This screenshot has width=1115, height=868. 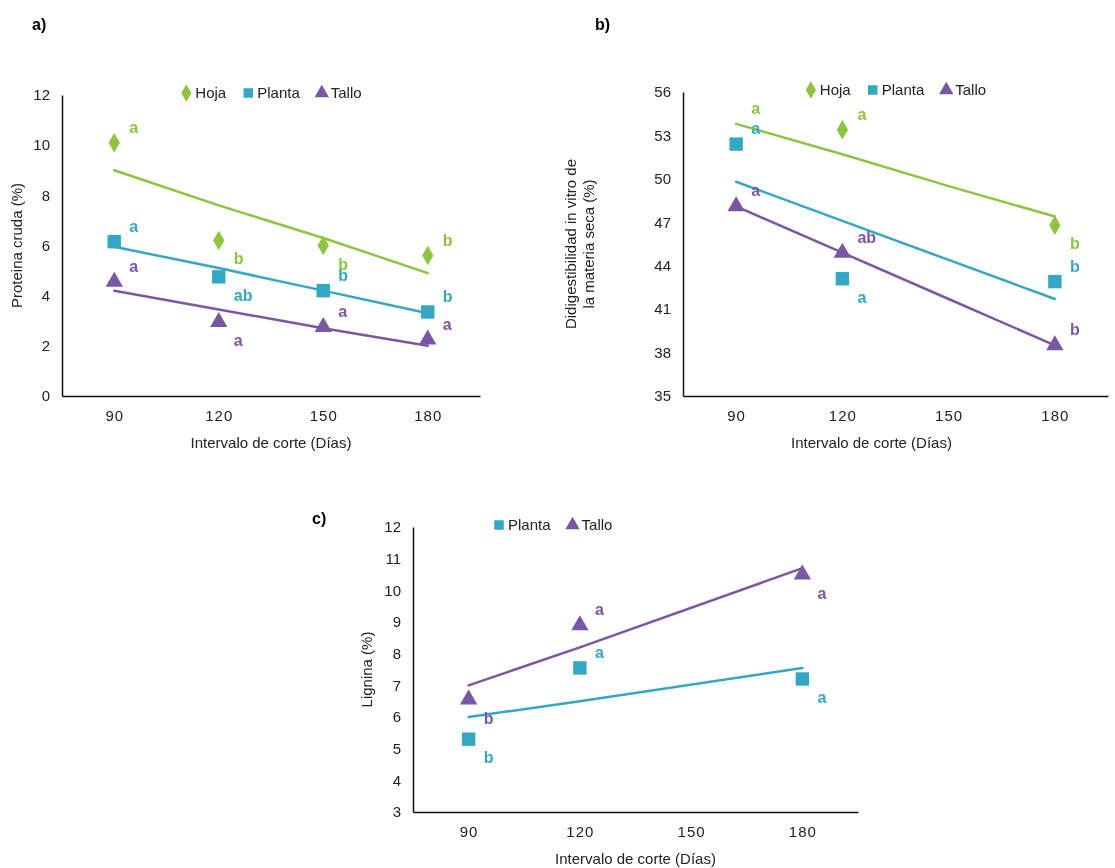 What do you see at coordinates (319, 518) in the screenshot?
I see `chart-title: c)` at bounding box center [319, 518].